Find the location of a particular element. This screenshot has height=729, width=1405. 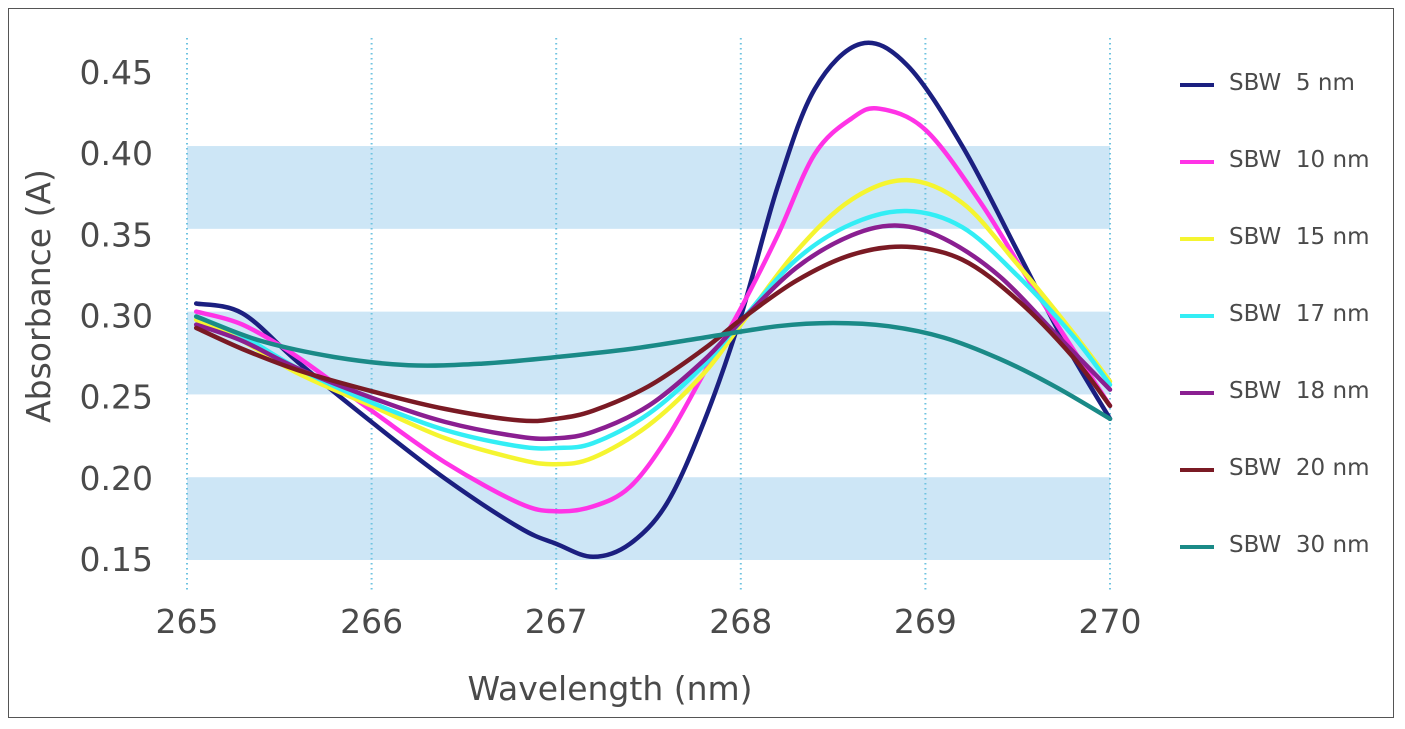

x-axis-label: Wavelength (nm) is located at coordinates (609, 688).